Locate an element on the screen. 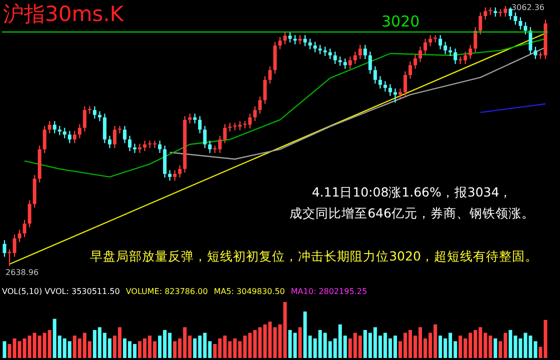 Image resolution: width=560 pixels, height=360 pixels. text: VOL(5,10) VVOL: 3530511.50 is located at coordinates (61, 291).